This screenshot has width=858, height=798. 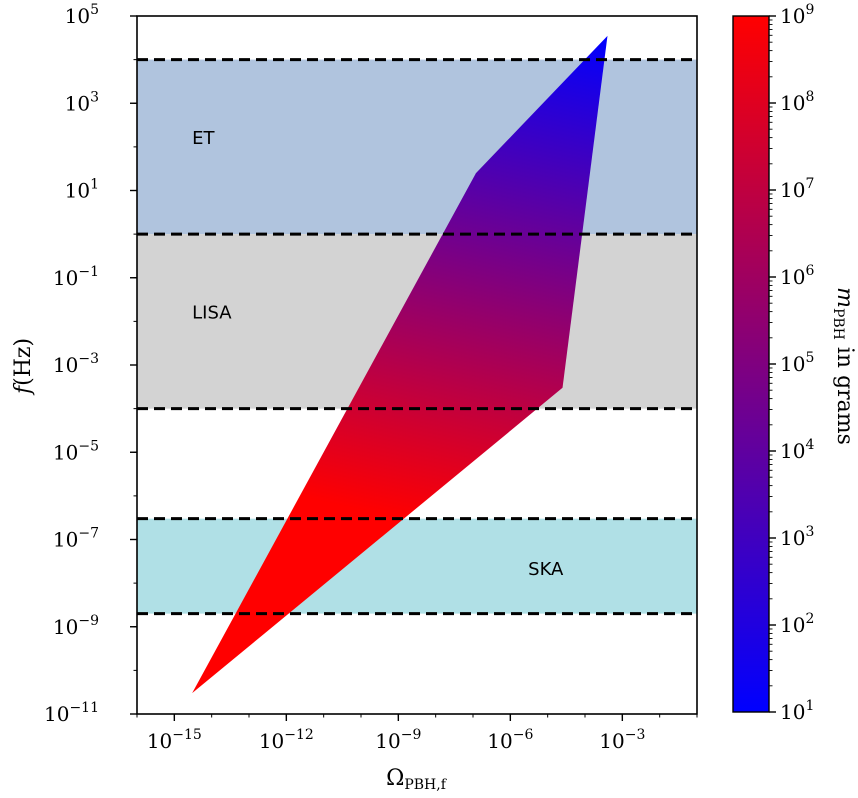 I want to click on y-tick-label-exponent: −3, so click(x=88, y=359).